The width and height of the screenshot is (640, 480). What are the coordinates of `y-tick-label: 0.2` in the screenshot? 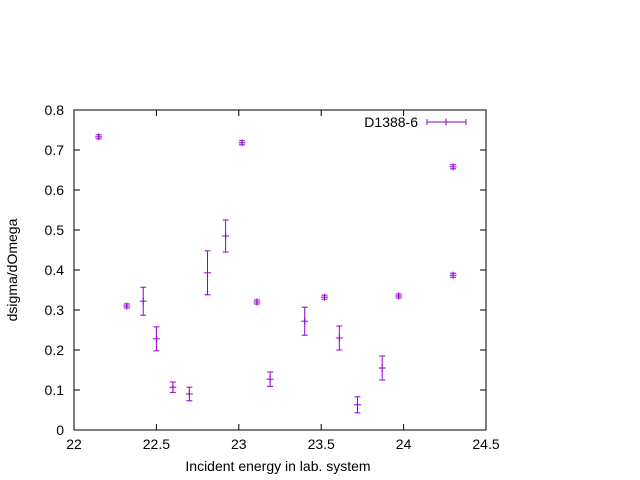 It's located at (55, 350).